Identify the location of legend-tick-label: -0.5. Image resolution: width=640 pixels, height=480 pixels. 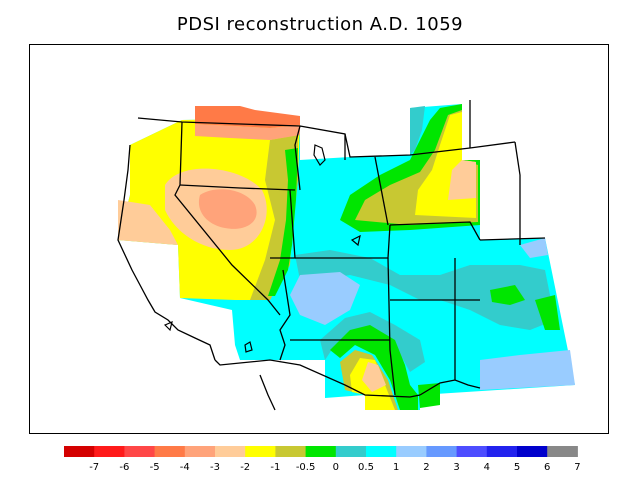
(306, 467).